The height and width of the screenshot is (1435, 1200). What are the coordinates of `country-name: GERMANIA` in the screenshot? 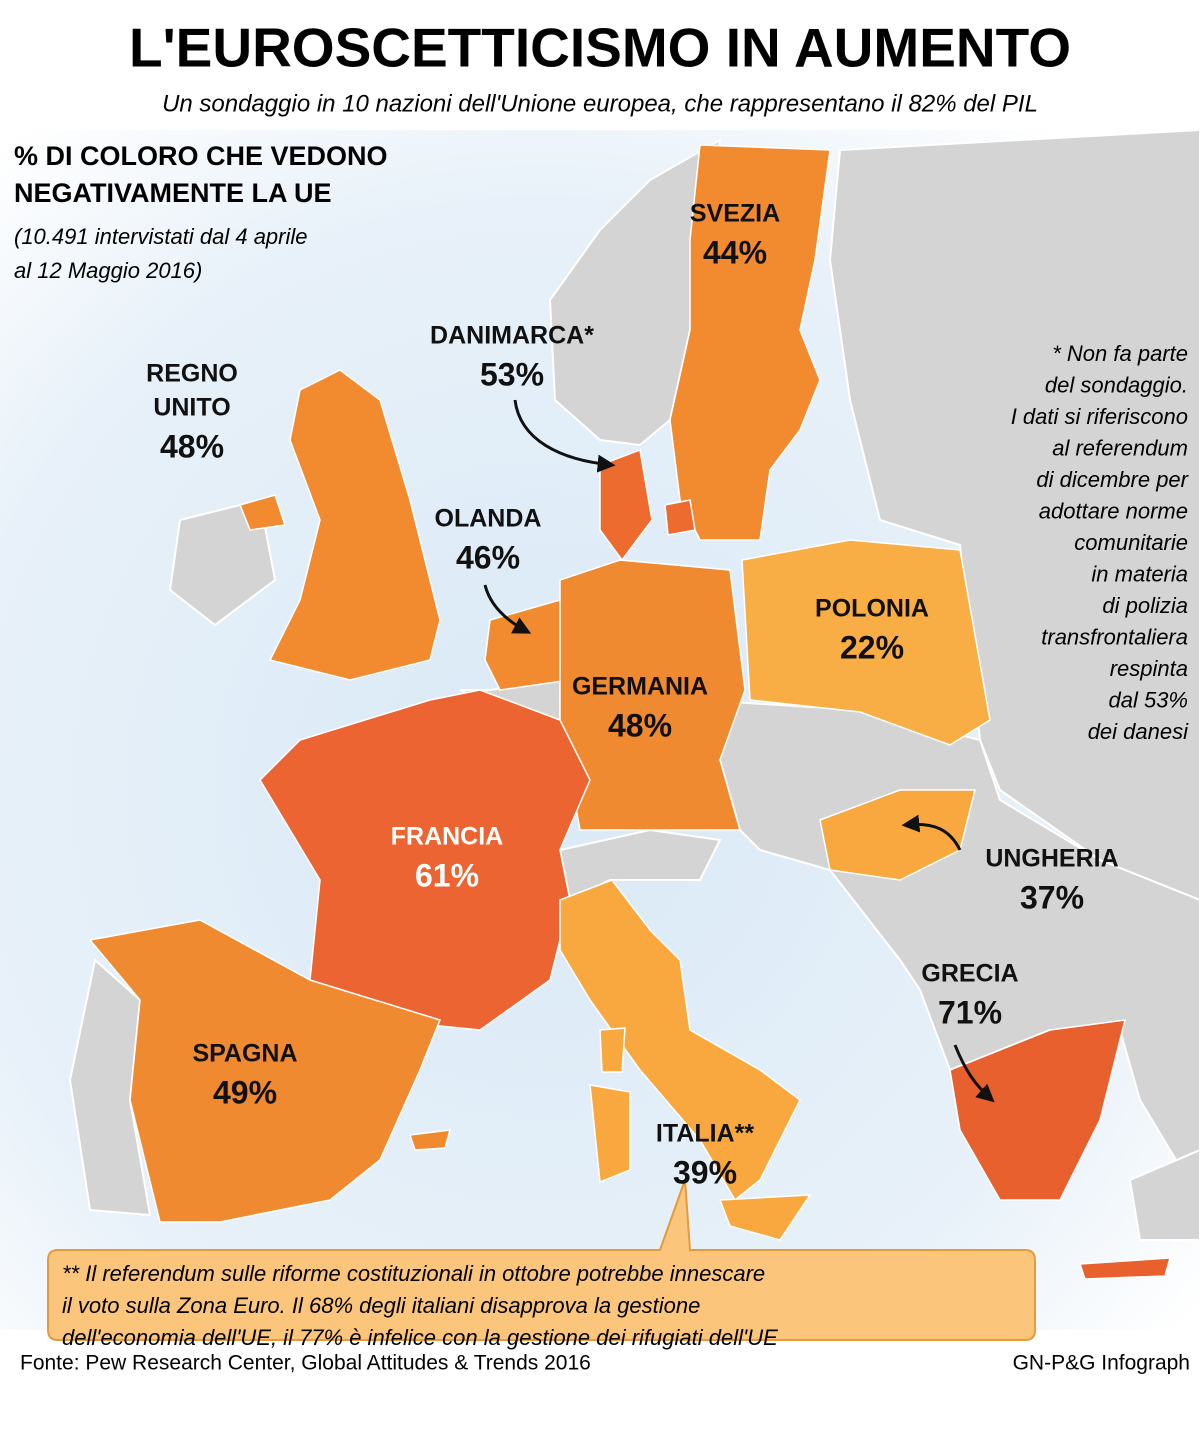 It's located at (640, 687).